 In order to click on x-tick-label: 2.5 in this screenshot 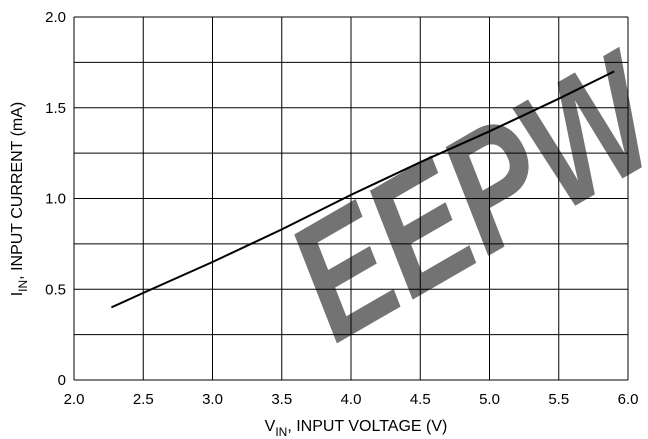, I will do `click(143, 399)`.